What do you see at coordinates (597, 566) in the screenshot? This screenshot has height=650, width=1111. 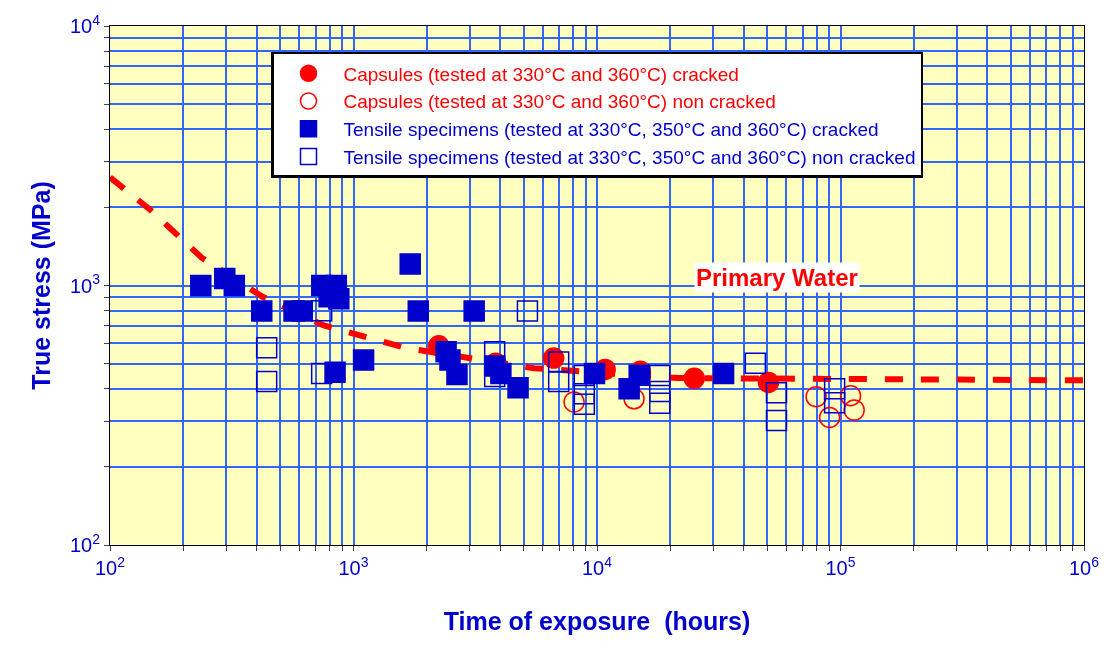 I see `x-tick-label: 10$^{4}$` at bounding box center [597, 566].